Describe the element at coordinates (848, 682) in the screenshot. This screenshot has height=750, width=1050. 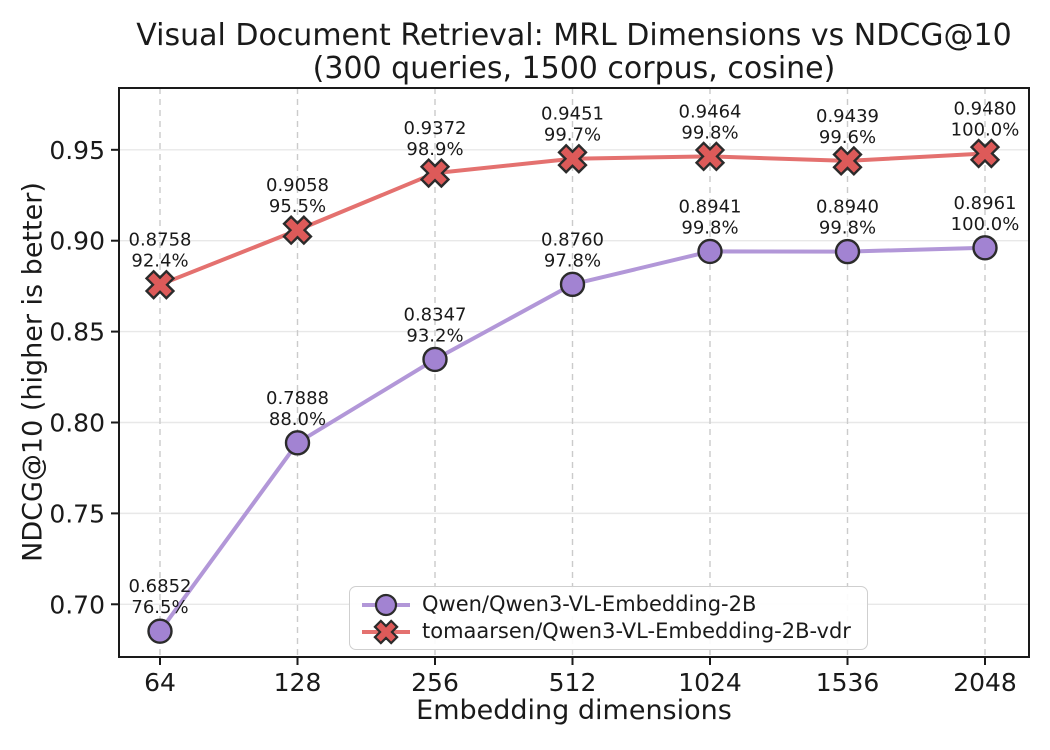
I see `x-tick-label: 1536` at that location.